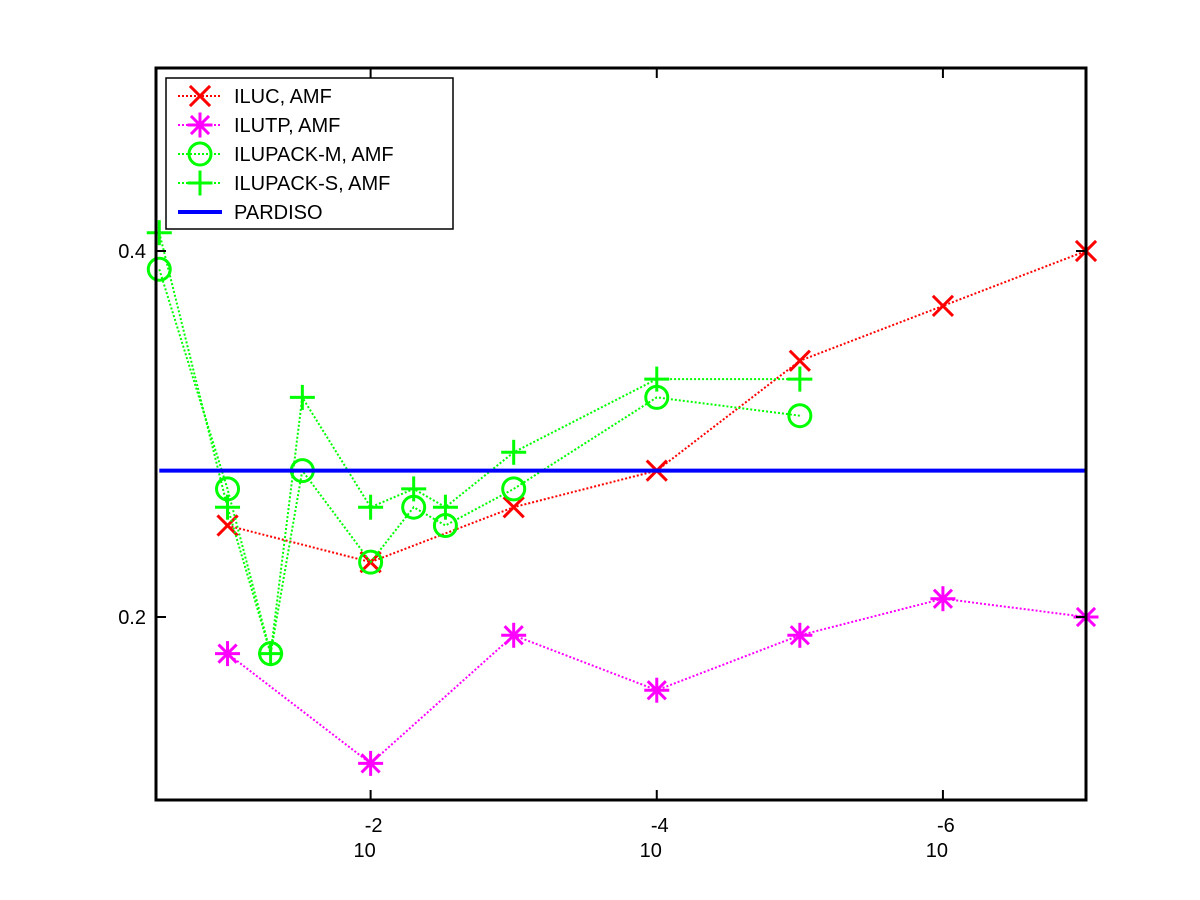  What do you see at coordinates (283, 97) in the screenshot?
I see `legend-label-iluc-amf: ILUC, AMF` at bounding box center [283, 97].